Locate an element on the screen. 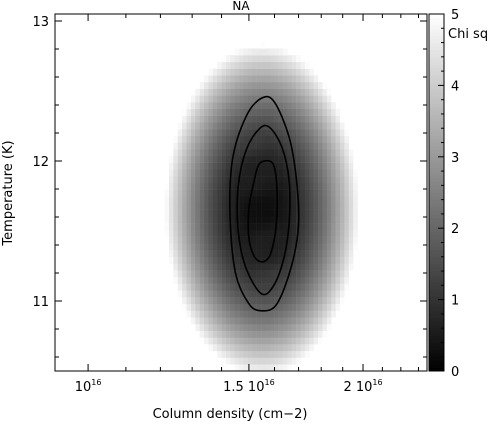  colorbar-tick-label: 3 is located at coordinates (455, 158).